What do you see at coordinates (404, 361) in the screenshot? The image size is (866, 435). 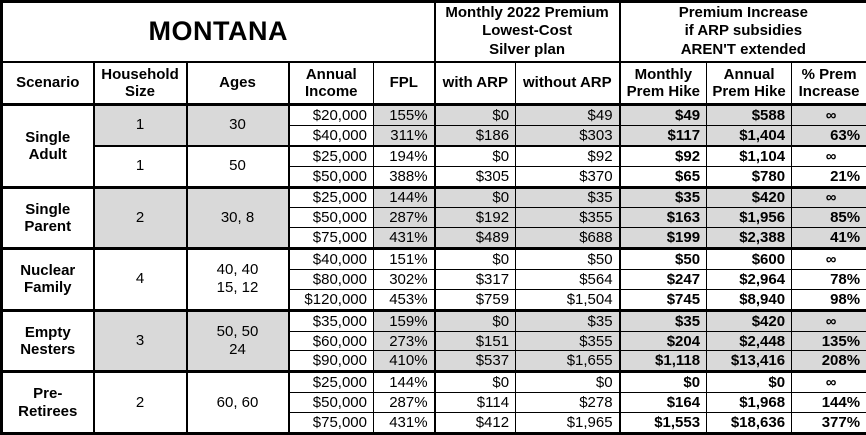 I see `fpl-cell: 410%` at bounding box center [404, 361].